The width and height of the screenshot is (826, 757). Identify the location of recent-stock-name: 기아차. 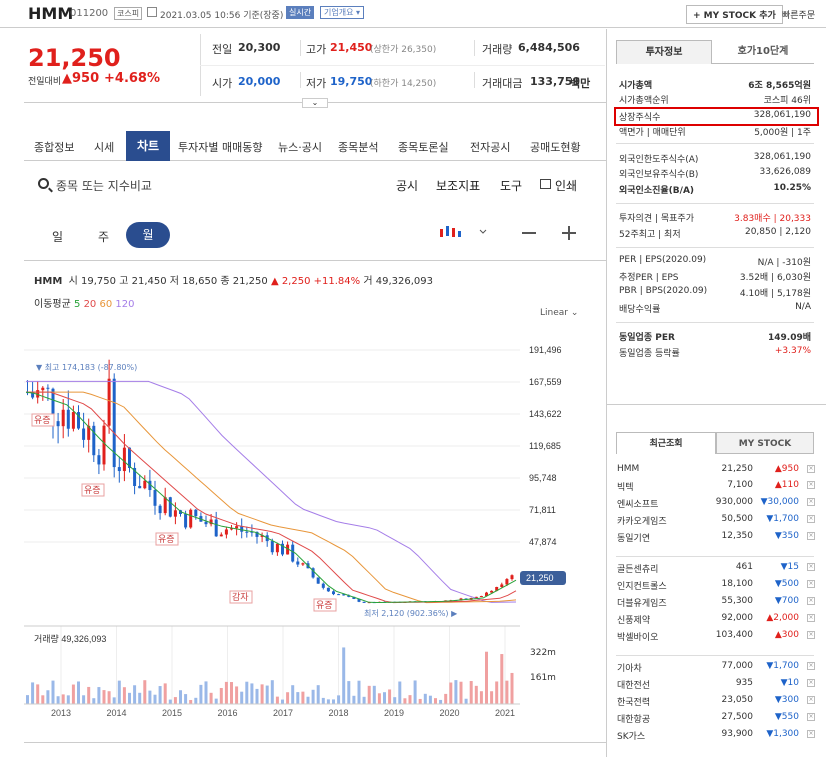
(629, 669).